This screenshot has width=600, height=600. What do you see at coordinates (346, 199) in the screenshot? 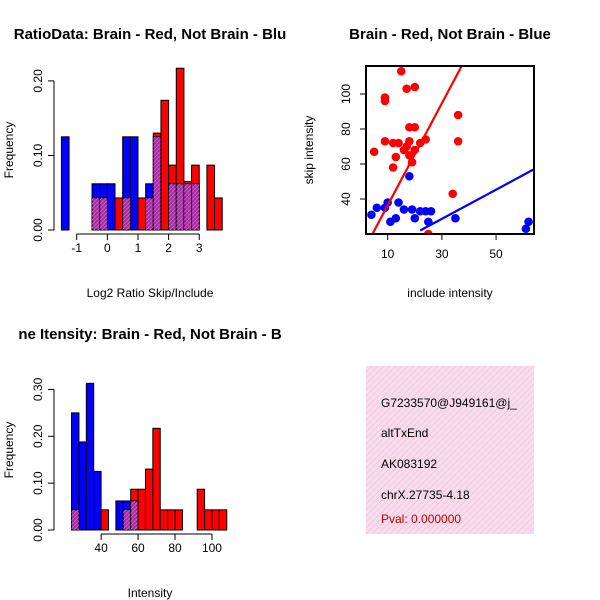
I see `scatter-y-tick-label-0: 40` at bounding box center [346, 199].